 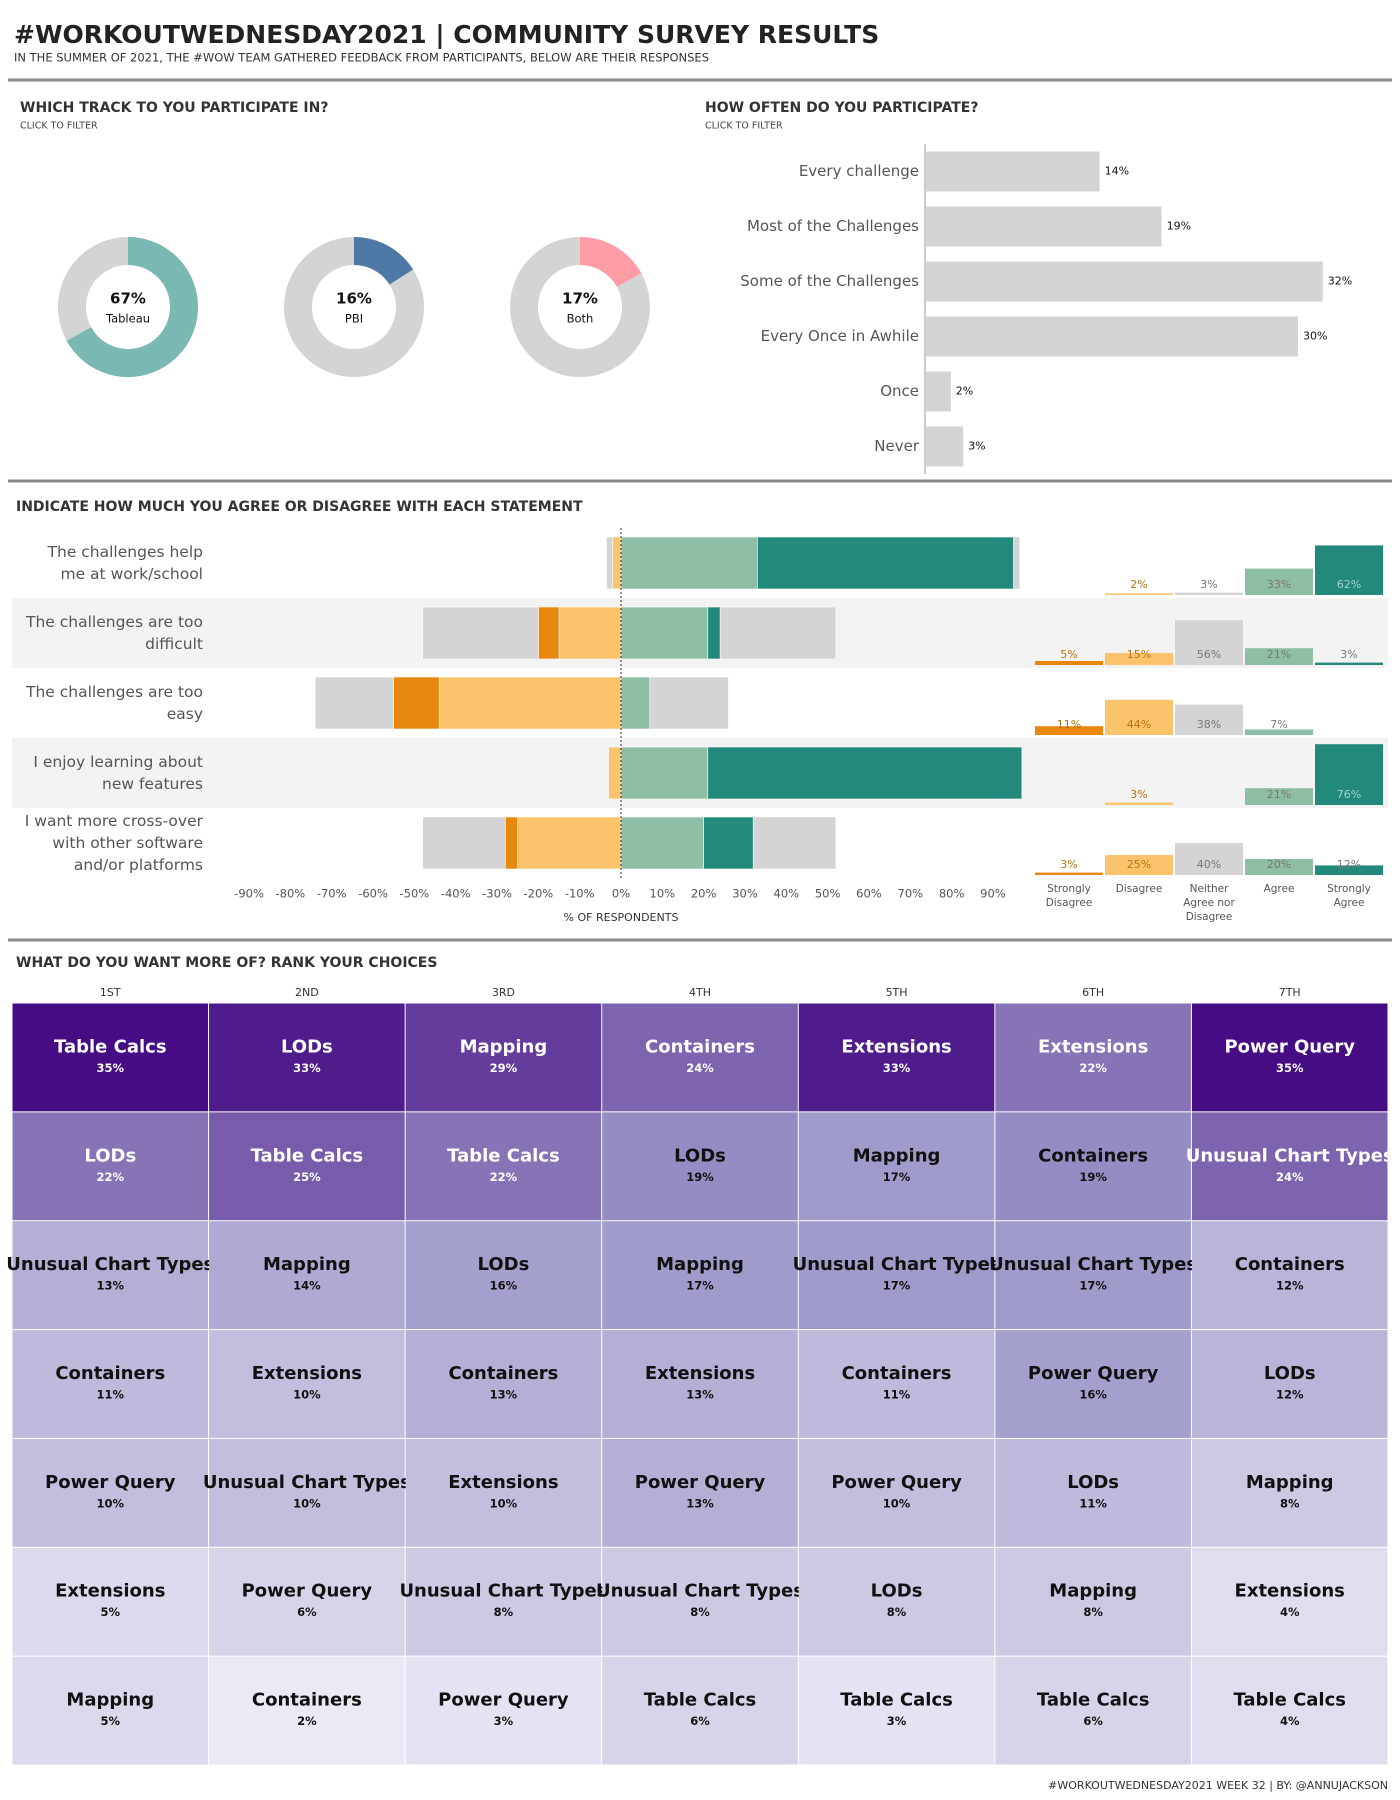 What do you see at coordinates (952, 894) in the screenshot?
I see `x-tick-label: 80%` at bounding box center [952, 894].